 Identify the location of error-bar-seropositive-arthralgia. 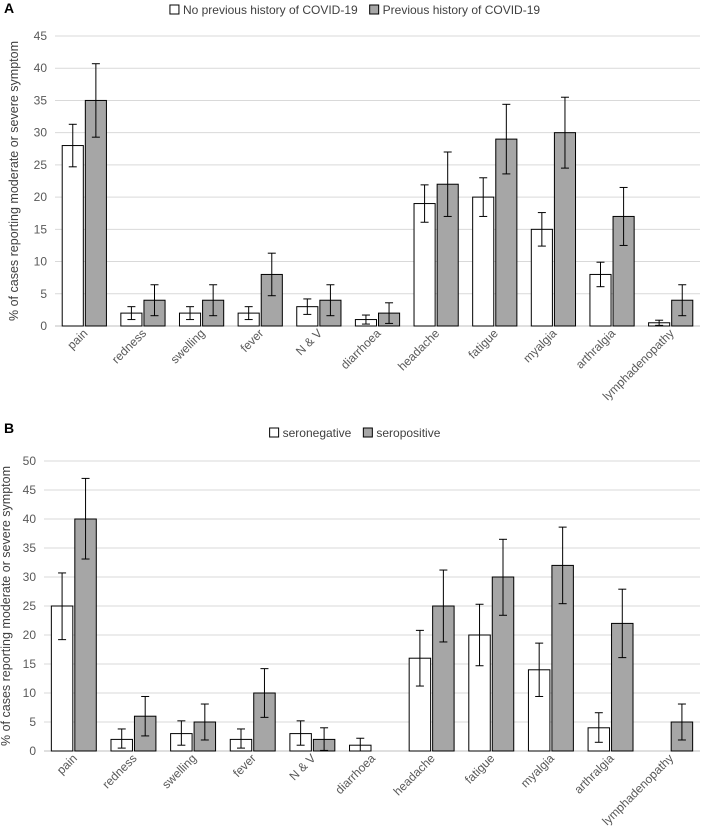
(622, 623).